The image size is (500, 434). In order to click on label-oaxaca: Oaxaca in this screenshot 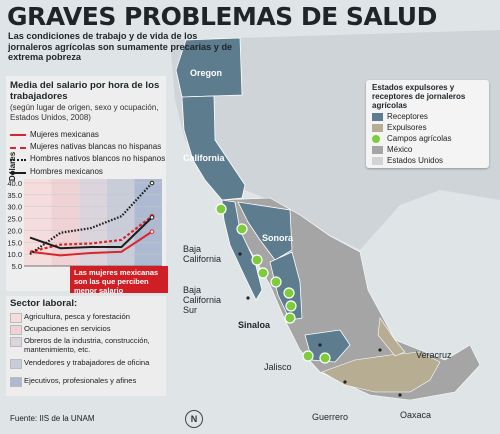, I will do `click(416, 415)`.